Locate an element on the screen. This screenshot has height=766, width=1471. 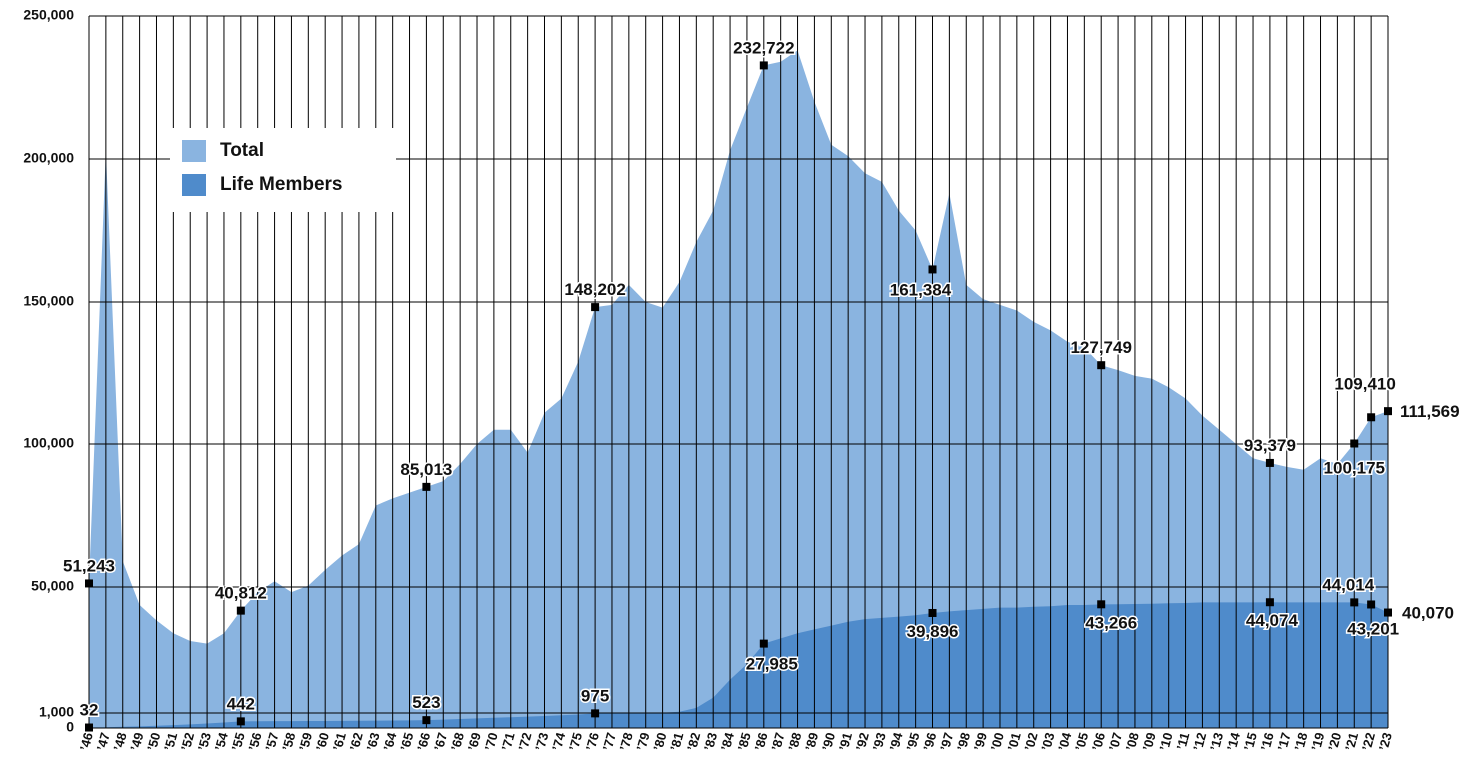
x-tick-label: ’55 is located at coordinates (238, 741).